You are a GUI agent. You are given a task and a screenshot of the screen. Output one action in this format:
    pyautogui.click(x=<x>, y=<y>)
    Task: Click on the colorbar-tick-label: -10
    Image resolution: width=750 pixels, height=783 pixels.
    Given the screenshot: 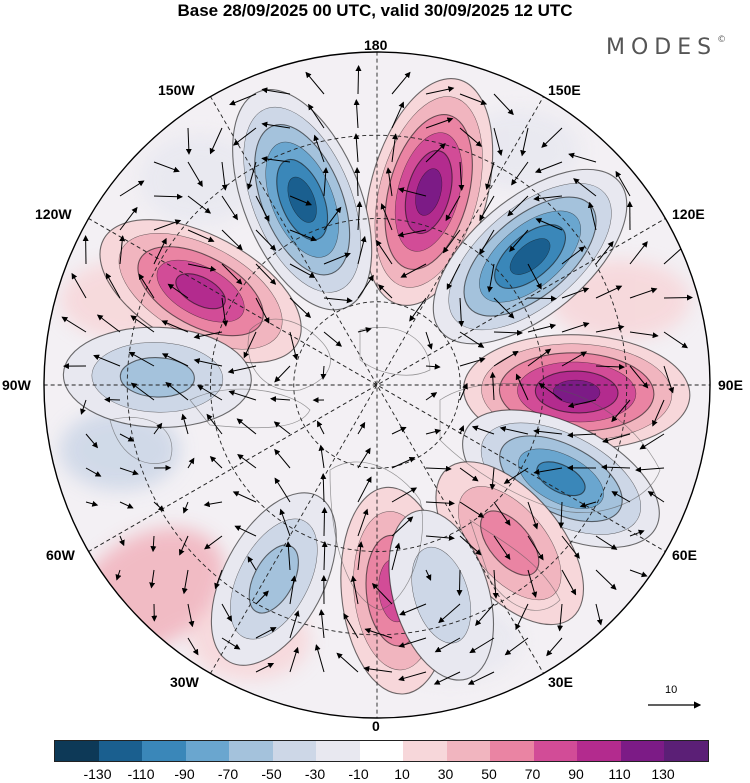 What is the action you would take?
    pyautogui.click(x=358, y=774)
    